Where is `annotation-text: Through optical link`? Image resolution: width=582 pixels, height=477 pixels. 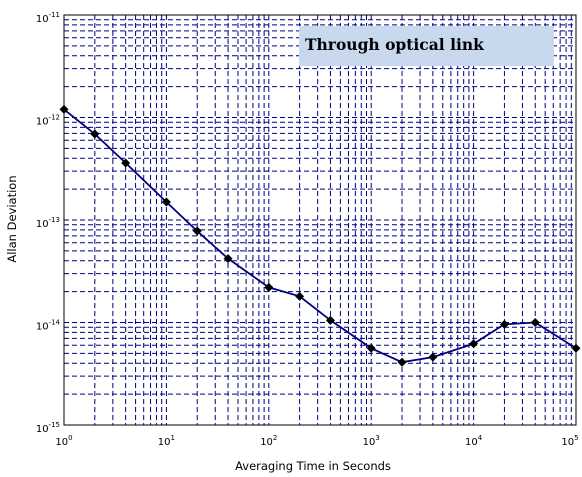 annotation-text: Through optical link is located at coordinates (394, 44).